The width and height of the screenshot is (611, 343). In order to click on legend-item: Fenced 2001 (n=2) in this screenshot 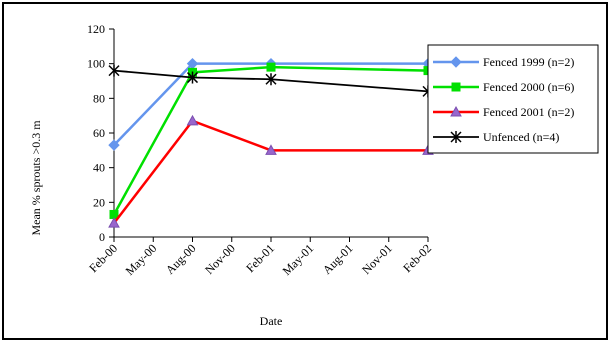, I will do `click(503, 112)`.